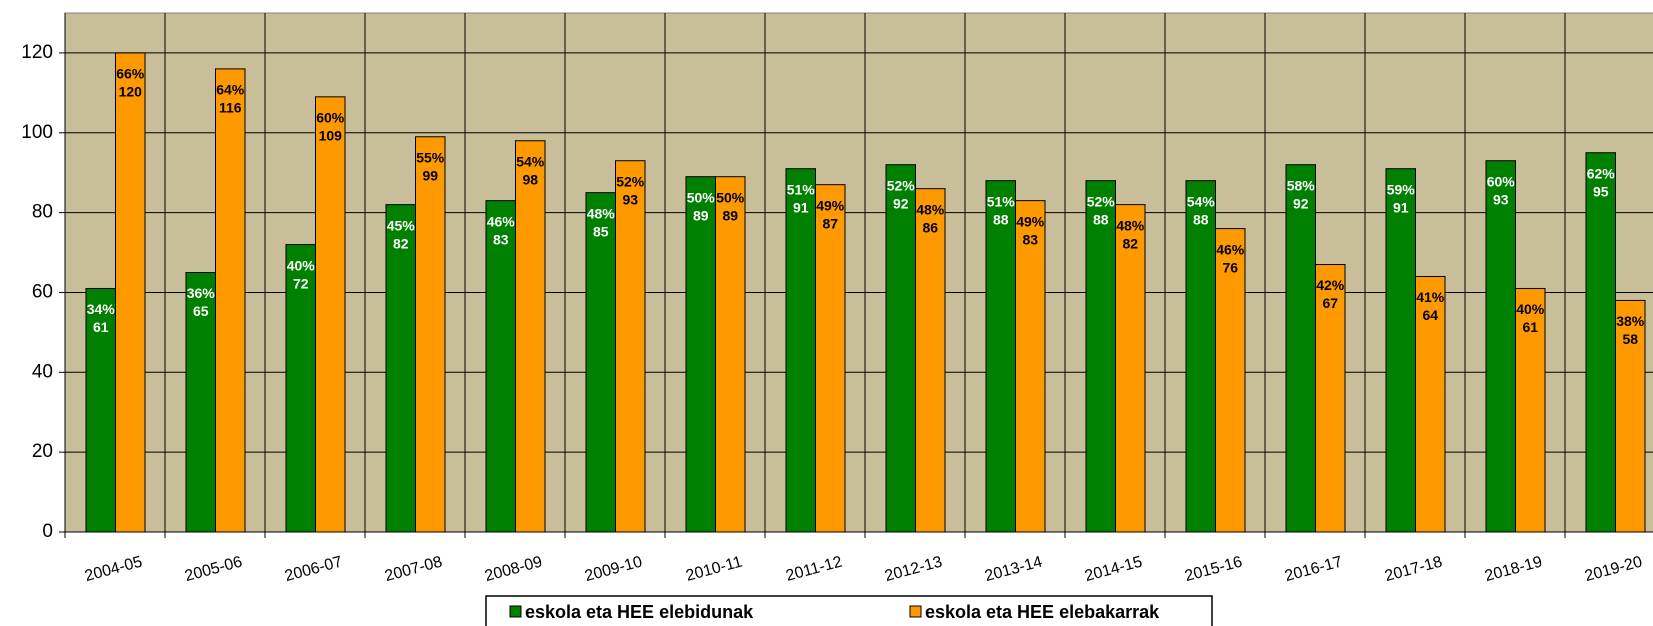  What do you see at coordinates (1613, 569) in the screenshot?
I see `x-tick-label: 2019-20` at bounding box center [1613, 569].